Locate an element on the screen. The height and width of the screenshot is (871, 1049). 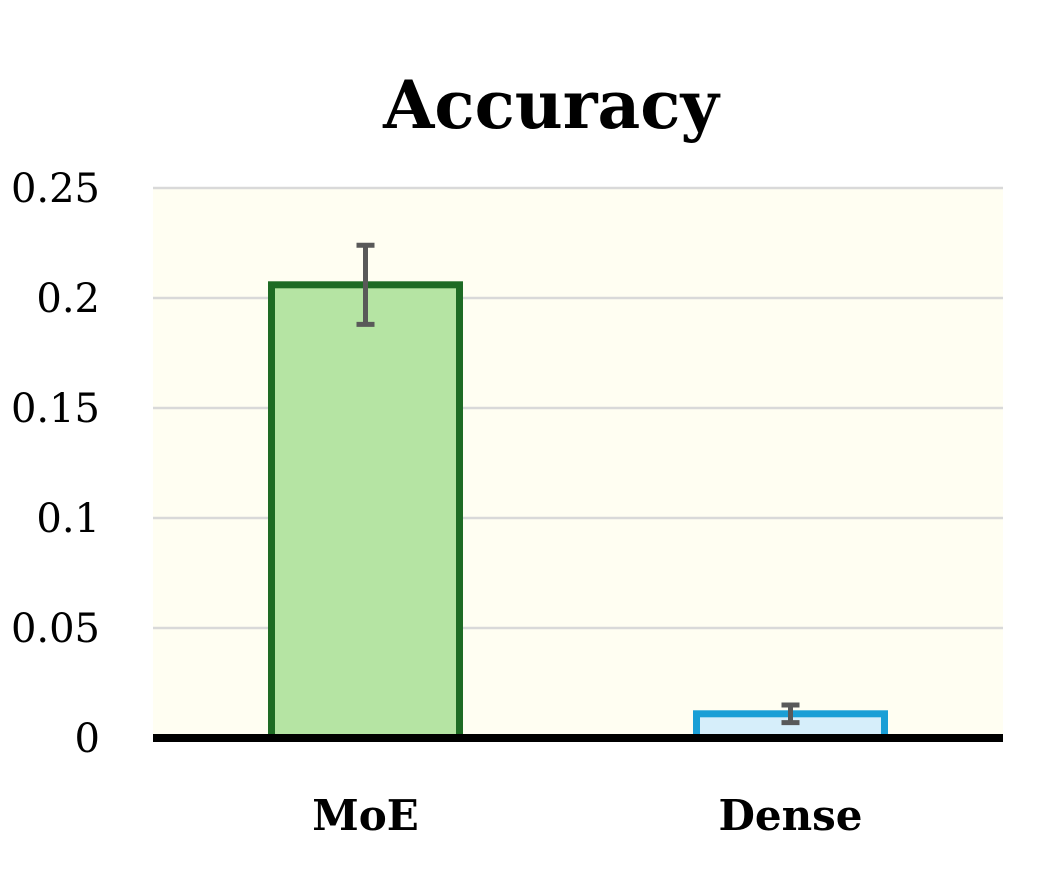
y-axis-tick-labels: 0 0.05 0.1 0.15 0.2 0.25 is located at coordinates (55, 464).